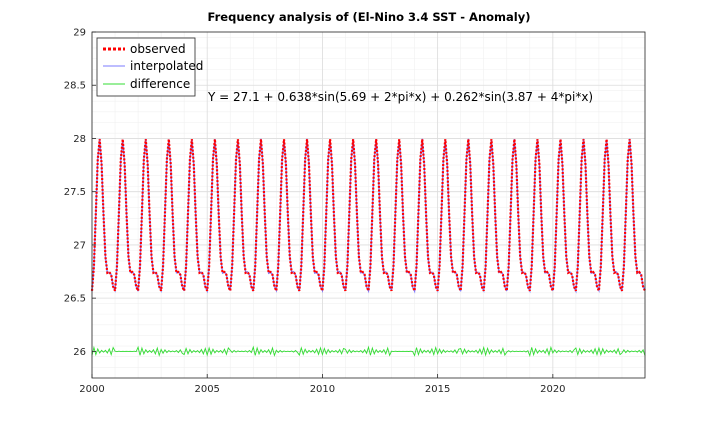 The height and width of the screenshot is (426, 714). I want to click on x-tick-label: 2015, so click(437, 389).